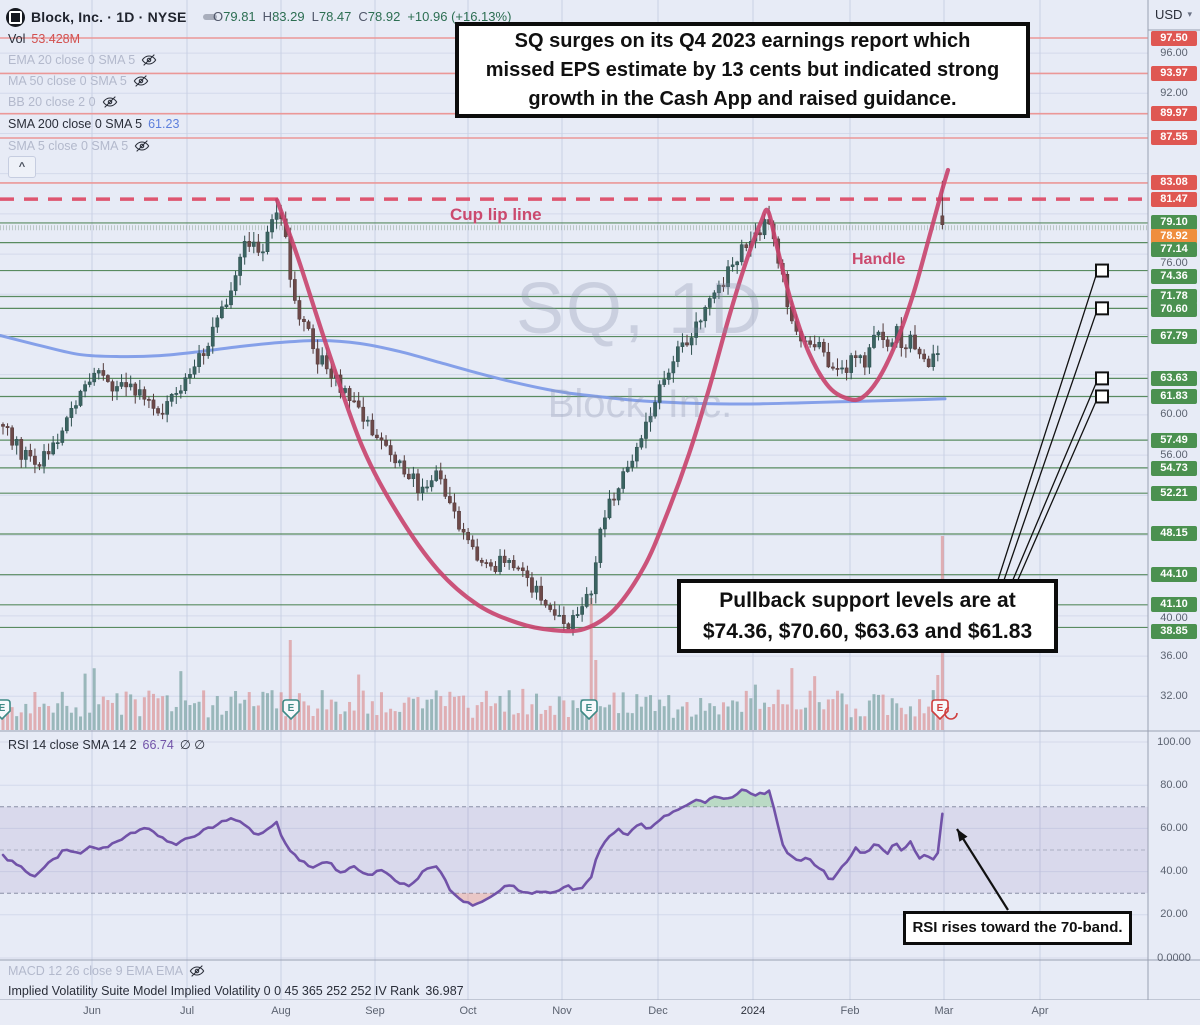 Image resolution: width=1200 pixels, height=1025 pixels. Describe the element at coordinates (1174, 871) in the screenshot. I see `rsi-tick-label: 40.00` at that location.